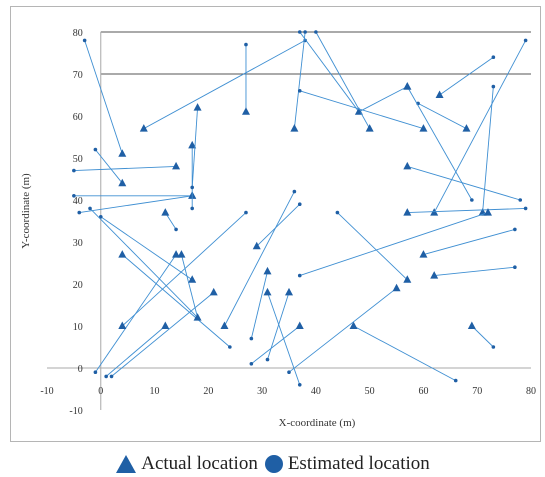  I want to click on x-tick-label: 60, so click(423, 391).